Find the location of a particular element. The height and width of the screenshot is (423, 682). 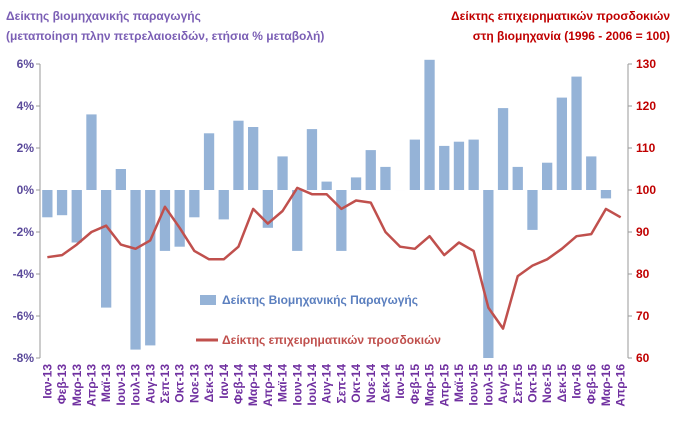

x-tick-label: Φεβ-14 is located at coordinates (238, 384).